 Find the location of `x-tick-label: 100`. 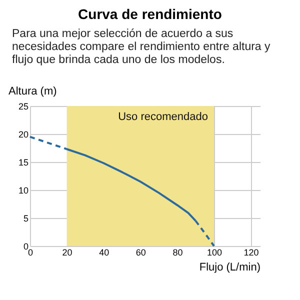

x-tick-label: 100 is located at coordinates (214, 253).